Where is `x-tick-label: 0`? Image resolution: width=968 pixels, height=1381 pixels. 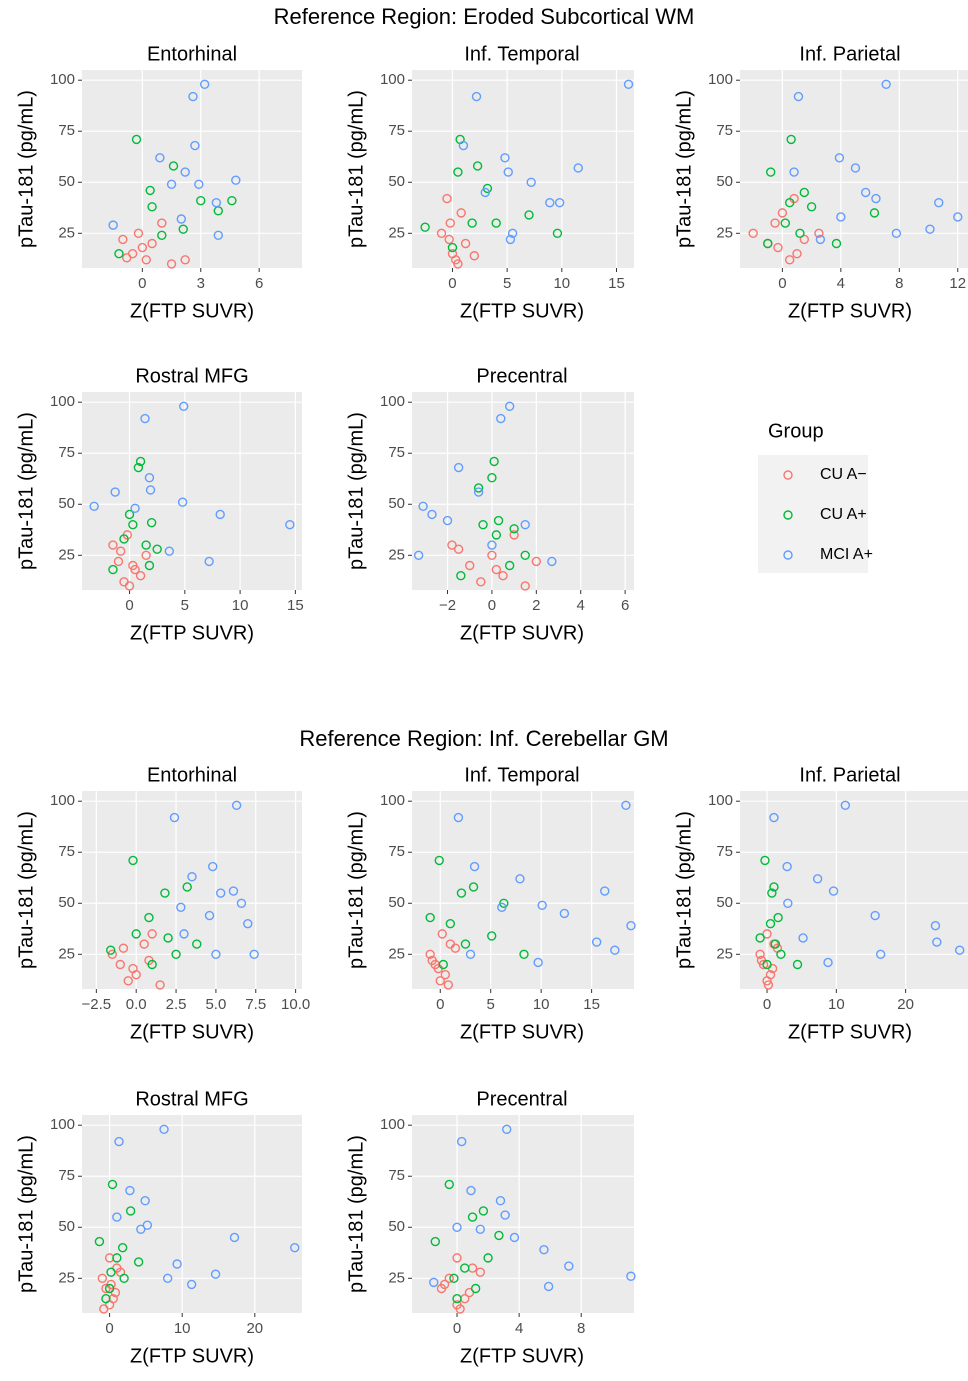 x-tick-label: 0 is located at coordinates (440, 1004).